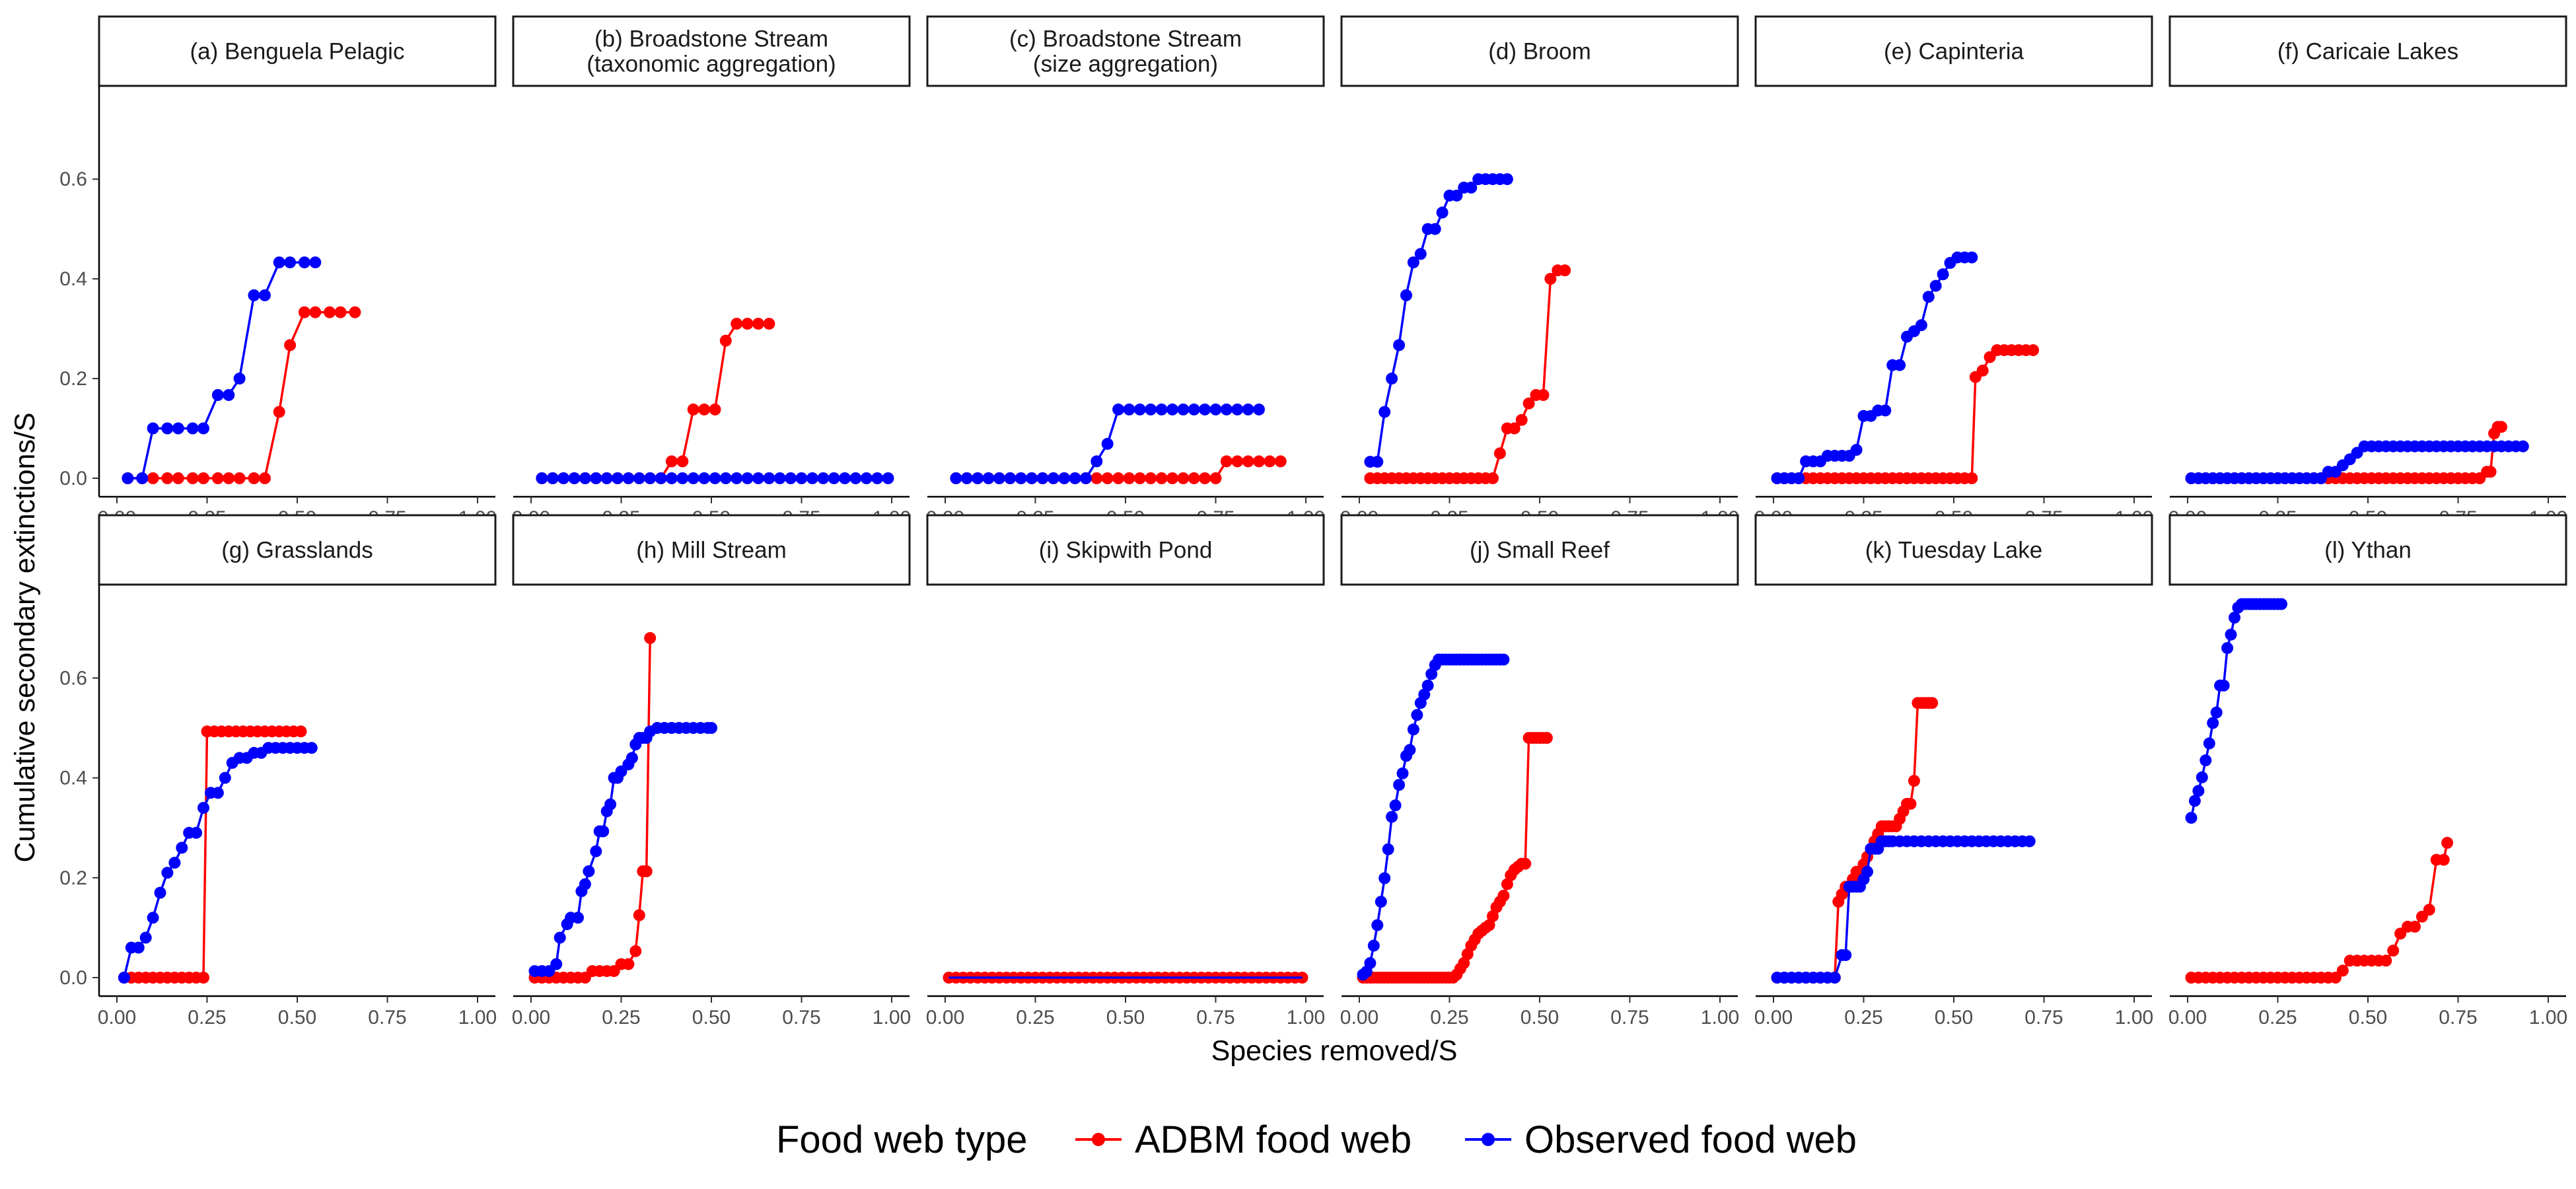 This screenshot has width=2576, height=1189. Describe the element at coordinates (1540, 272) in the screenshot. I see `panel-4: (d) Broom0.000.250.500.751.00` at that location.